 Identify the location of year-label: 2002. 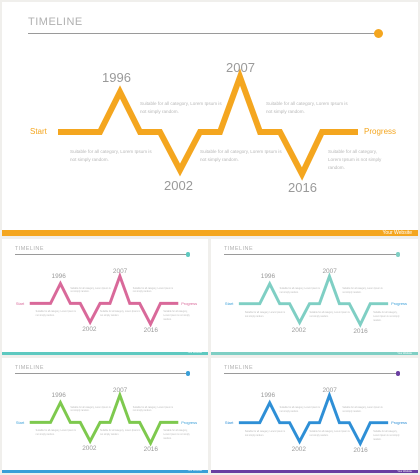
(89, 449).